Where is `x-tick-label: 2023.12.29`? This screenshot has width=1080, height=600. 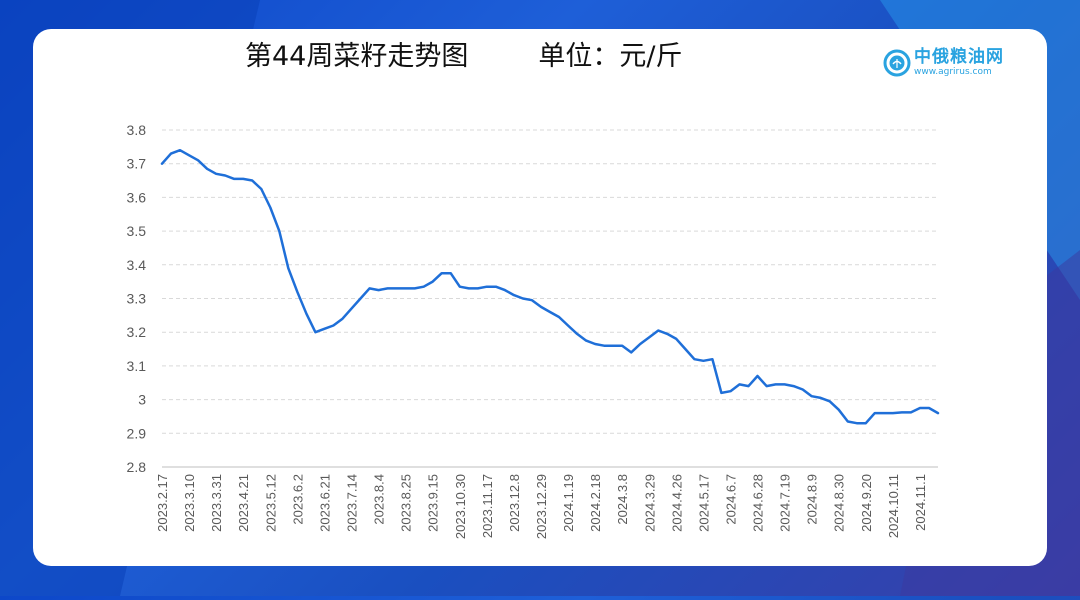
x-tick-label: 2023.12.29 is located at coordinates (541, 506).